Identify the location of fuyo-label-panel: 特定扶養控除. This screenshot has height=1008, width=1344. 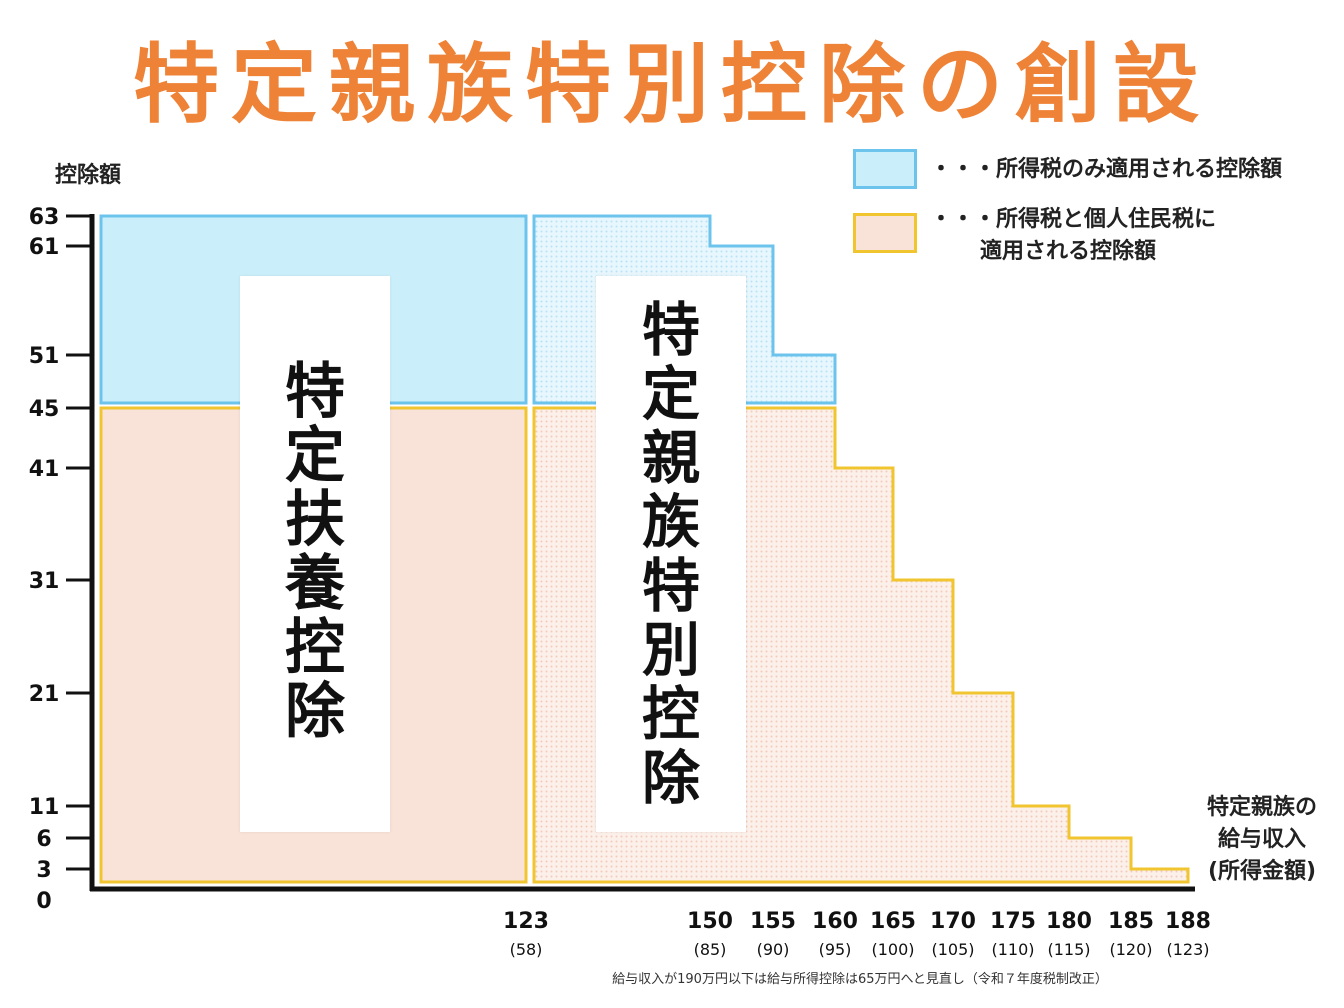
(315, 554).